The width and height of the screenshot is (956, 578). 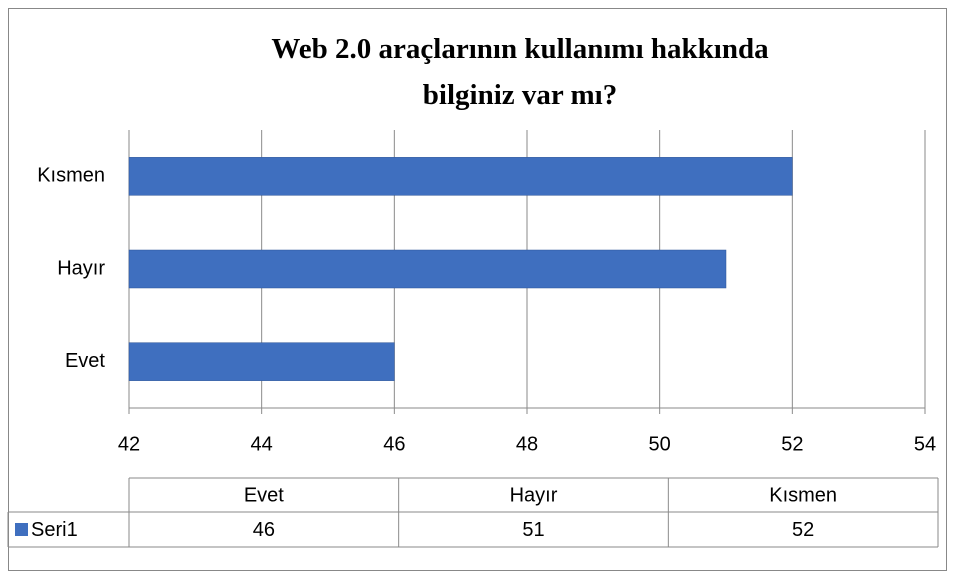 What do you see at coordinates (129, 444) in the screenshot?
I see `x-tick-label: 42` at bounding box center [129, 444].